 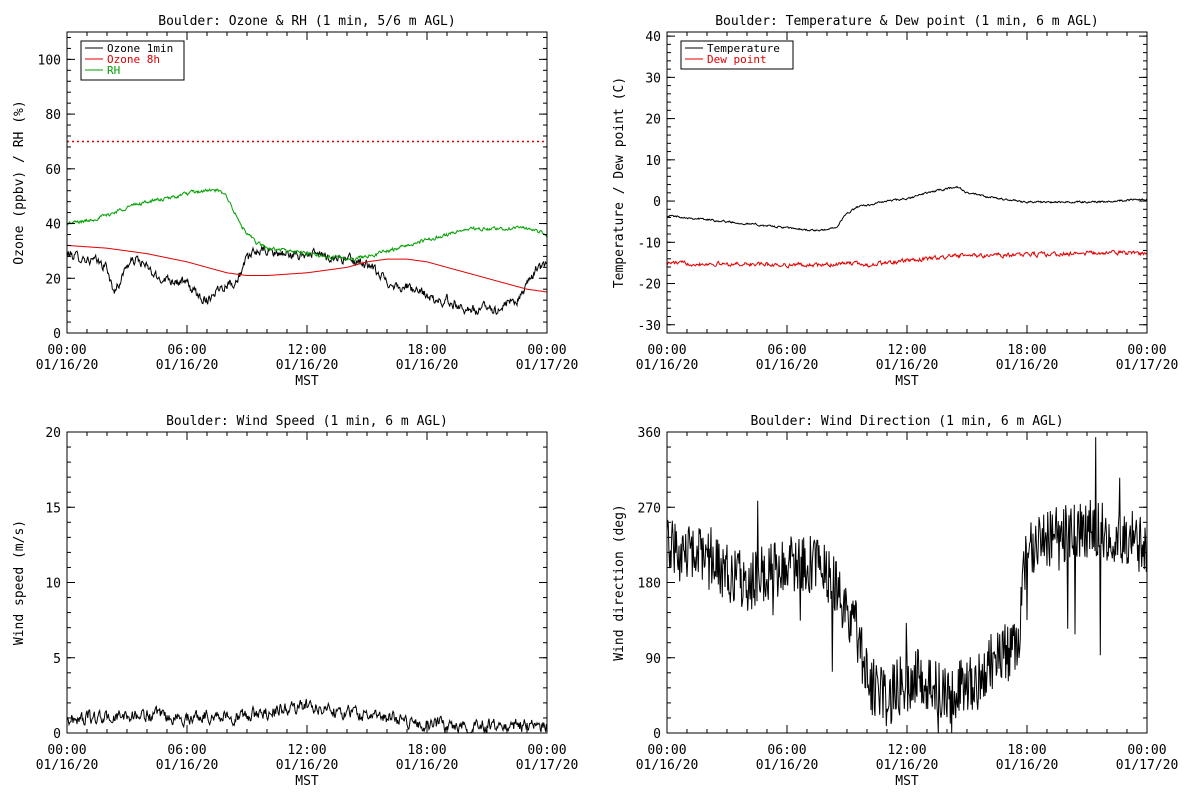 I want to click on y-tick-label: 100, so click(x=49, y=60).